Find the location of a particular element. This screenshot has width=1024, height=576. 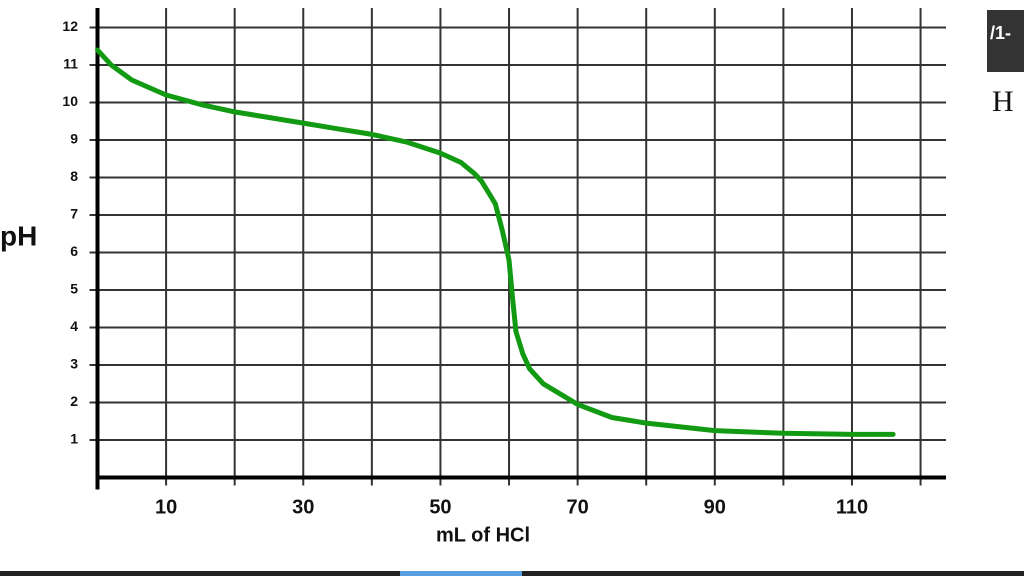

x-tick-label: 110 is located at coordinates (852, 507).